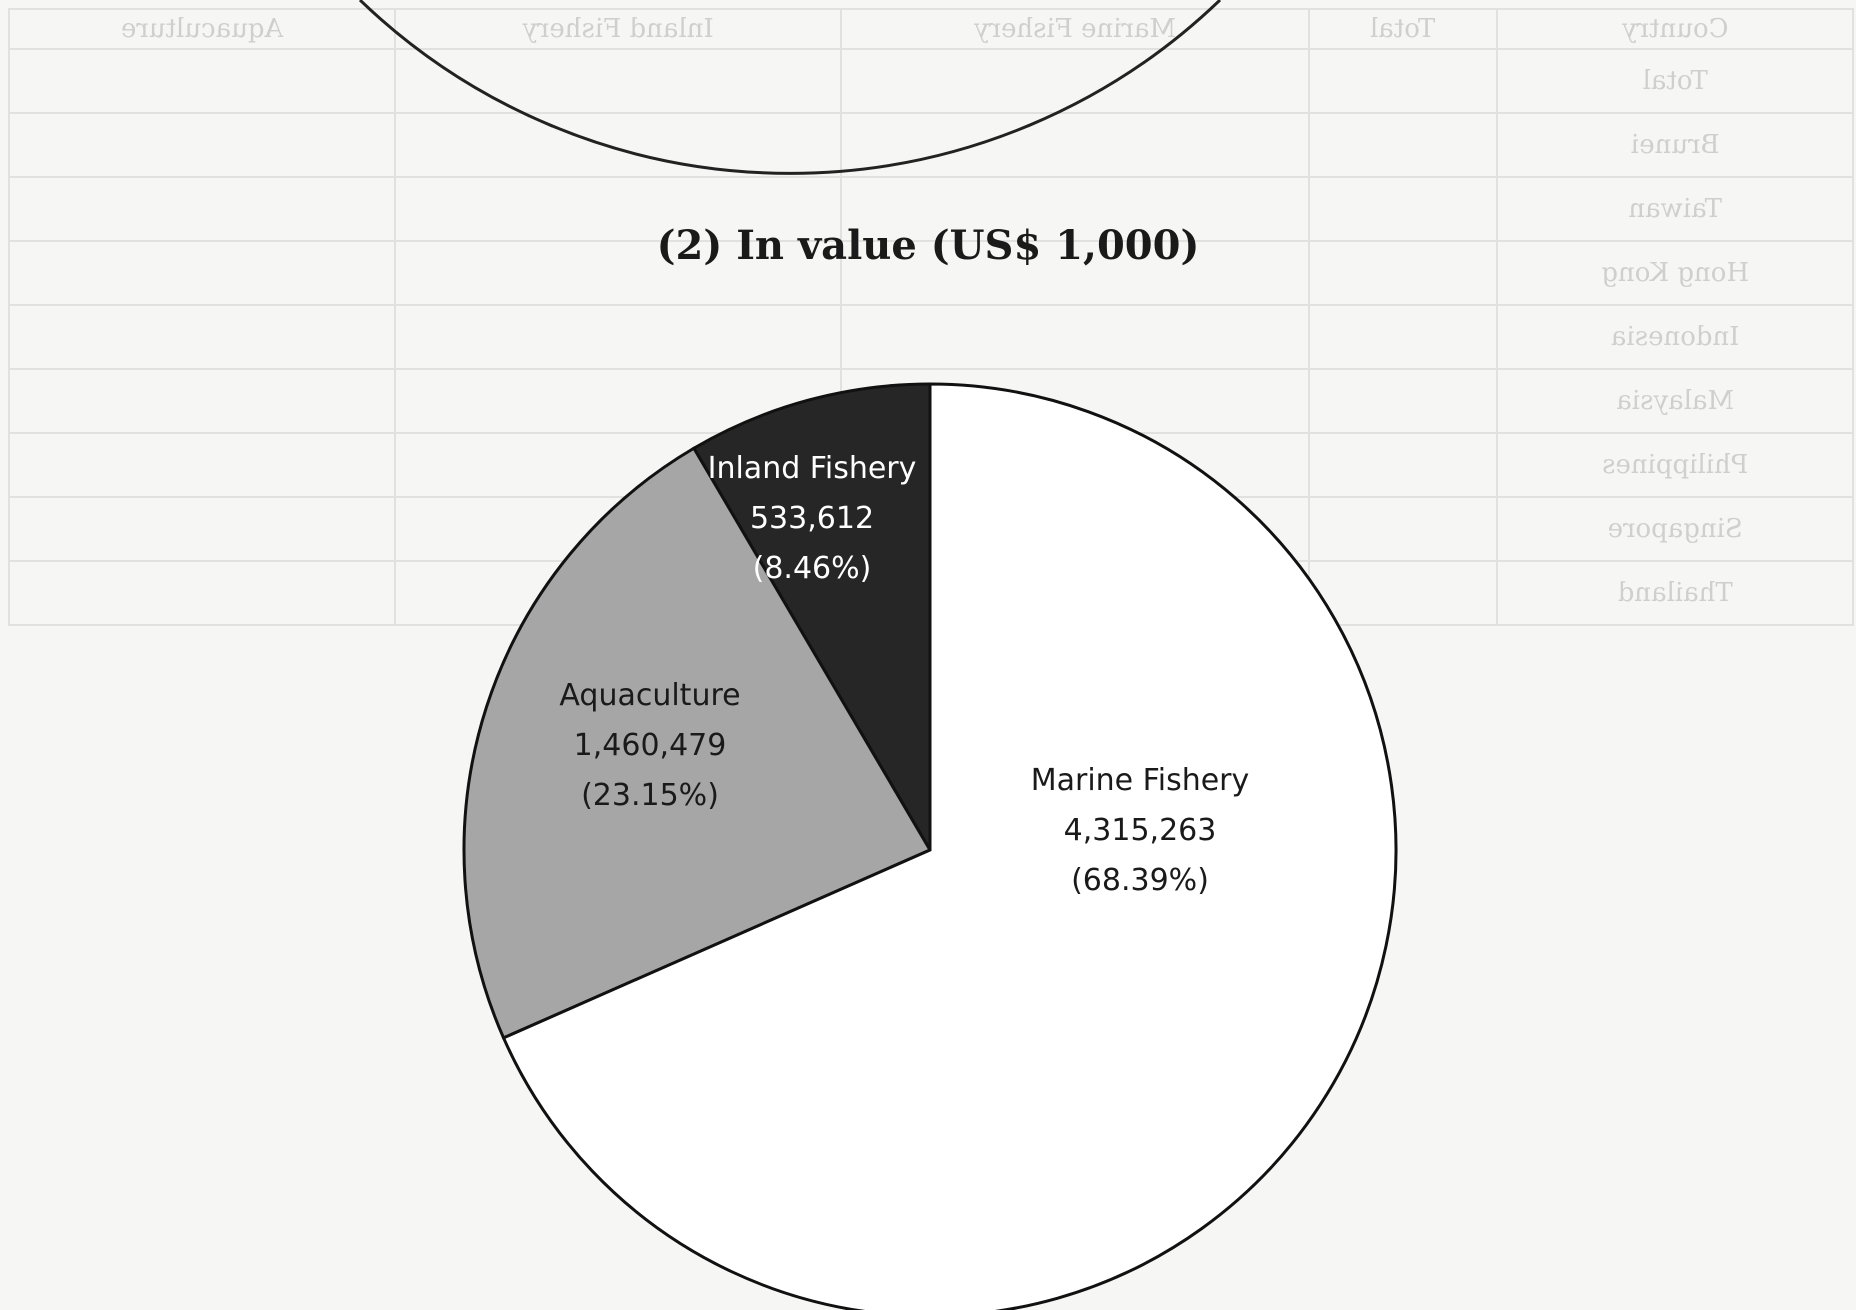  I want to click on label-inland-fishery: Inland Fishery 533,612 (8.46%), so click(812, 518).